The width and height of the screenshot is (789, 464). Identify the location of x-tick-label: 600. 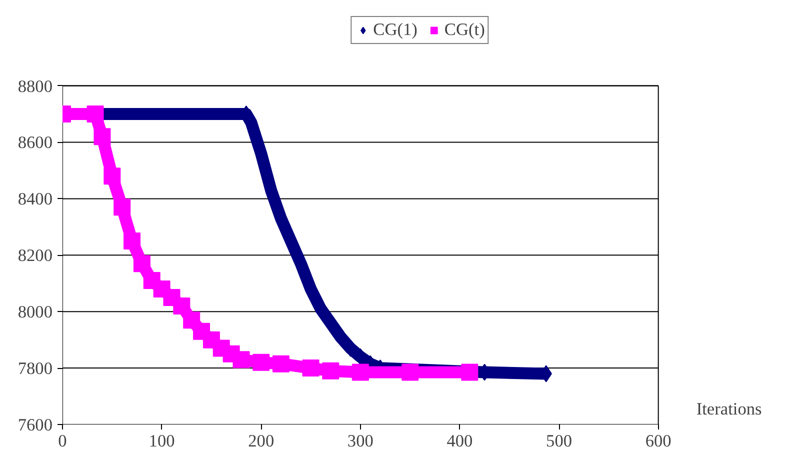
(658, 441).